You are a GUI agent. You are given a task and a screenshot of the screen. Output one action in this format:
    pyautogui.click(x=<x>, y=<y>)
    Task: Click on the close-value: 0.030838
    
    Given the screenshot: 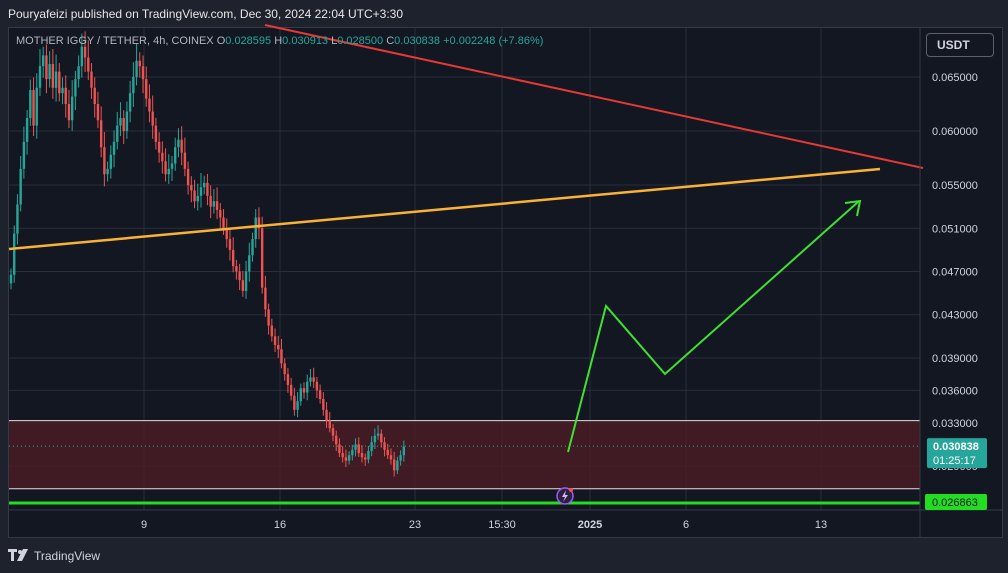 What is the action you would take?
    pyautogui.click(x=417, y=41)
    